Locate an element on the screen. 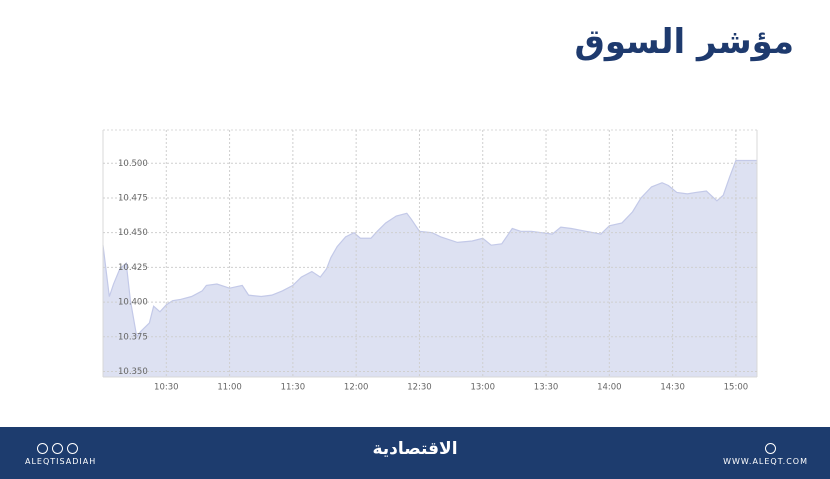 Image resolution: width=830 pixels, height=479 pixels. y-tick-label: 10.375 is located at coordinates (133, 337).